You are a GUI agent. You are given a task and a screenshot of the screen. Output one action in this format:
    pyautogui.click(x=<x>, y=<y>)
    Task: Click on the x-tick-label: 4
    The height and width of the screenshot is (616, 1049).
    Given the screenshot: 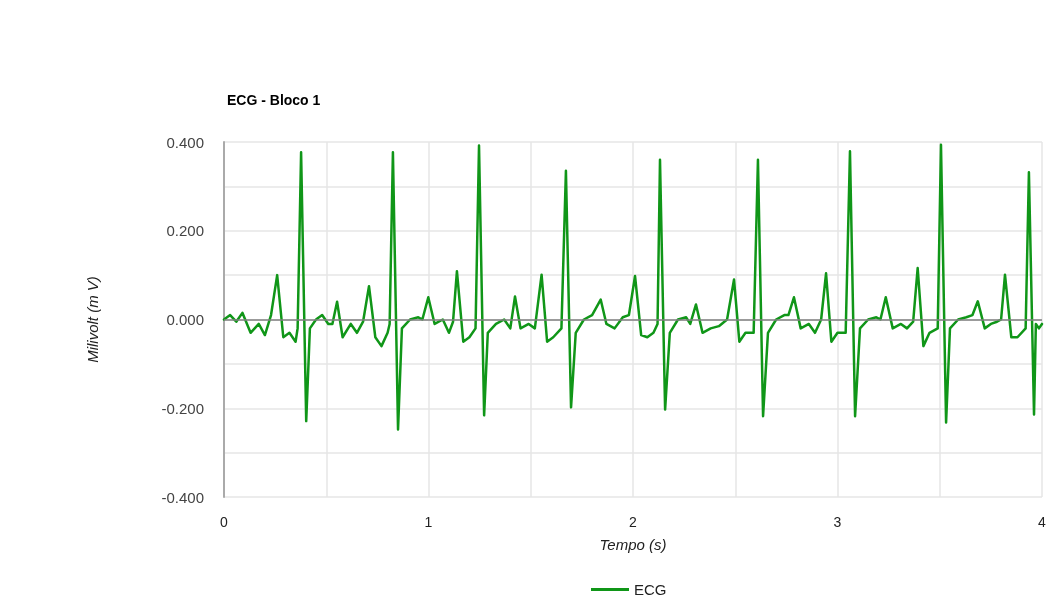 What is the action you would take?
    pyautogui.click(x=1042, y=522)
    